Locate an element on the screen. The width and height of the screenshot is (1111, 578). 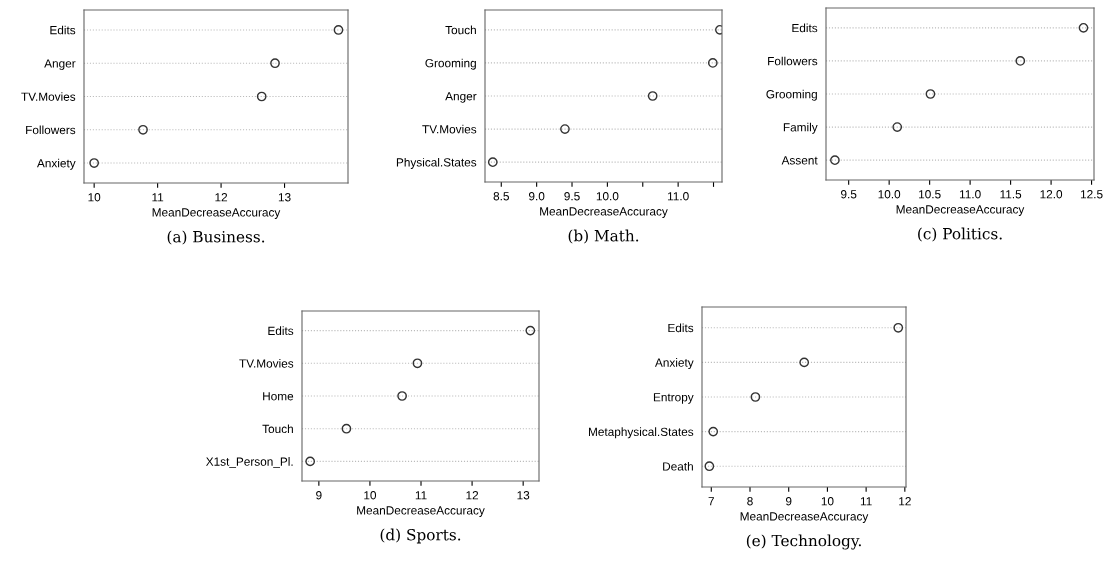
text: (c) Politics. is located at coordinates (960, 234).